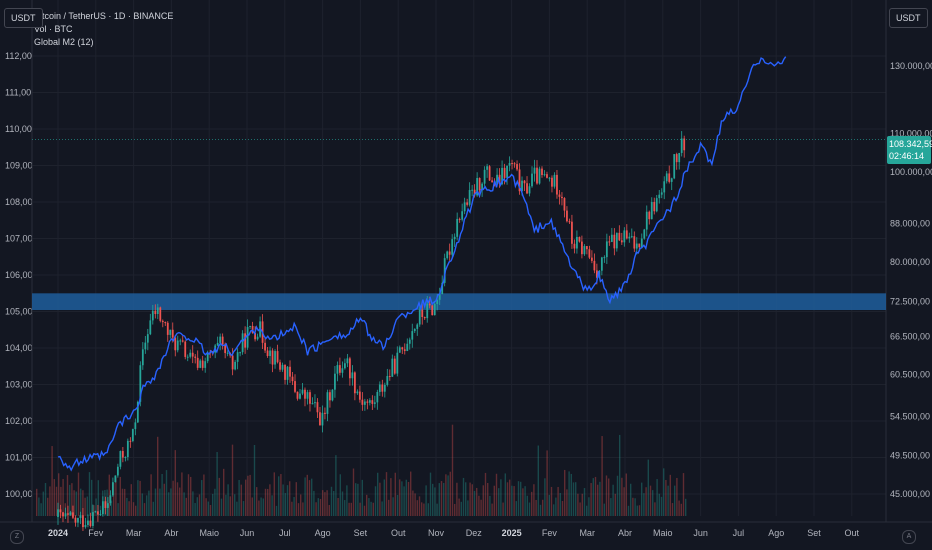  Describe the element at coordinates (53, 29) in the screenshot. I see `legend-volume: Vol · BTC` at that location.